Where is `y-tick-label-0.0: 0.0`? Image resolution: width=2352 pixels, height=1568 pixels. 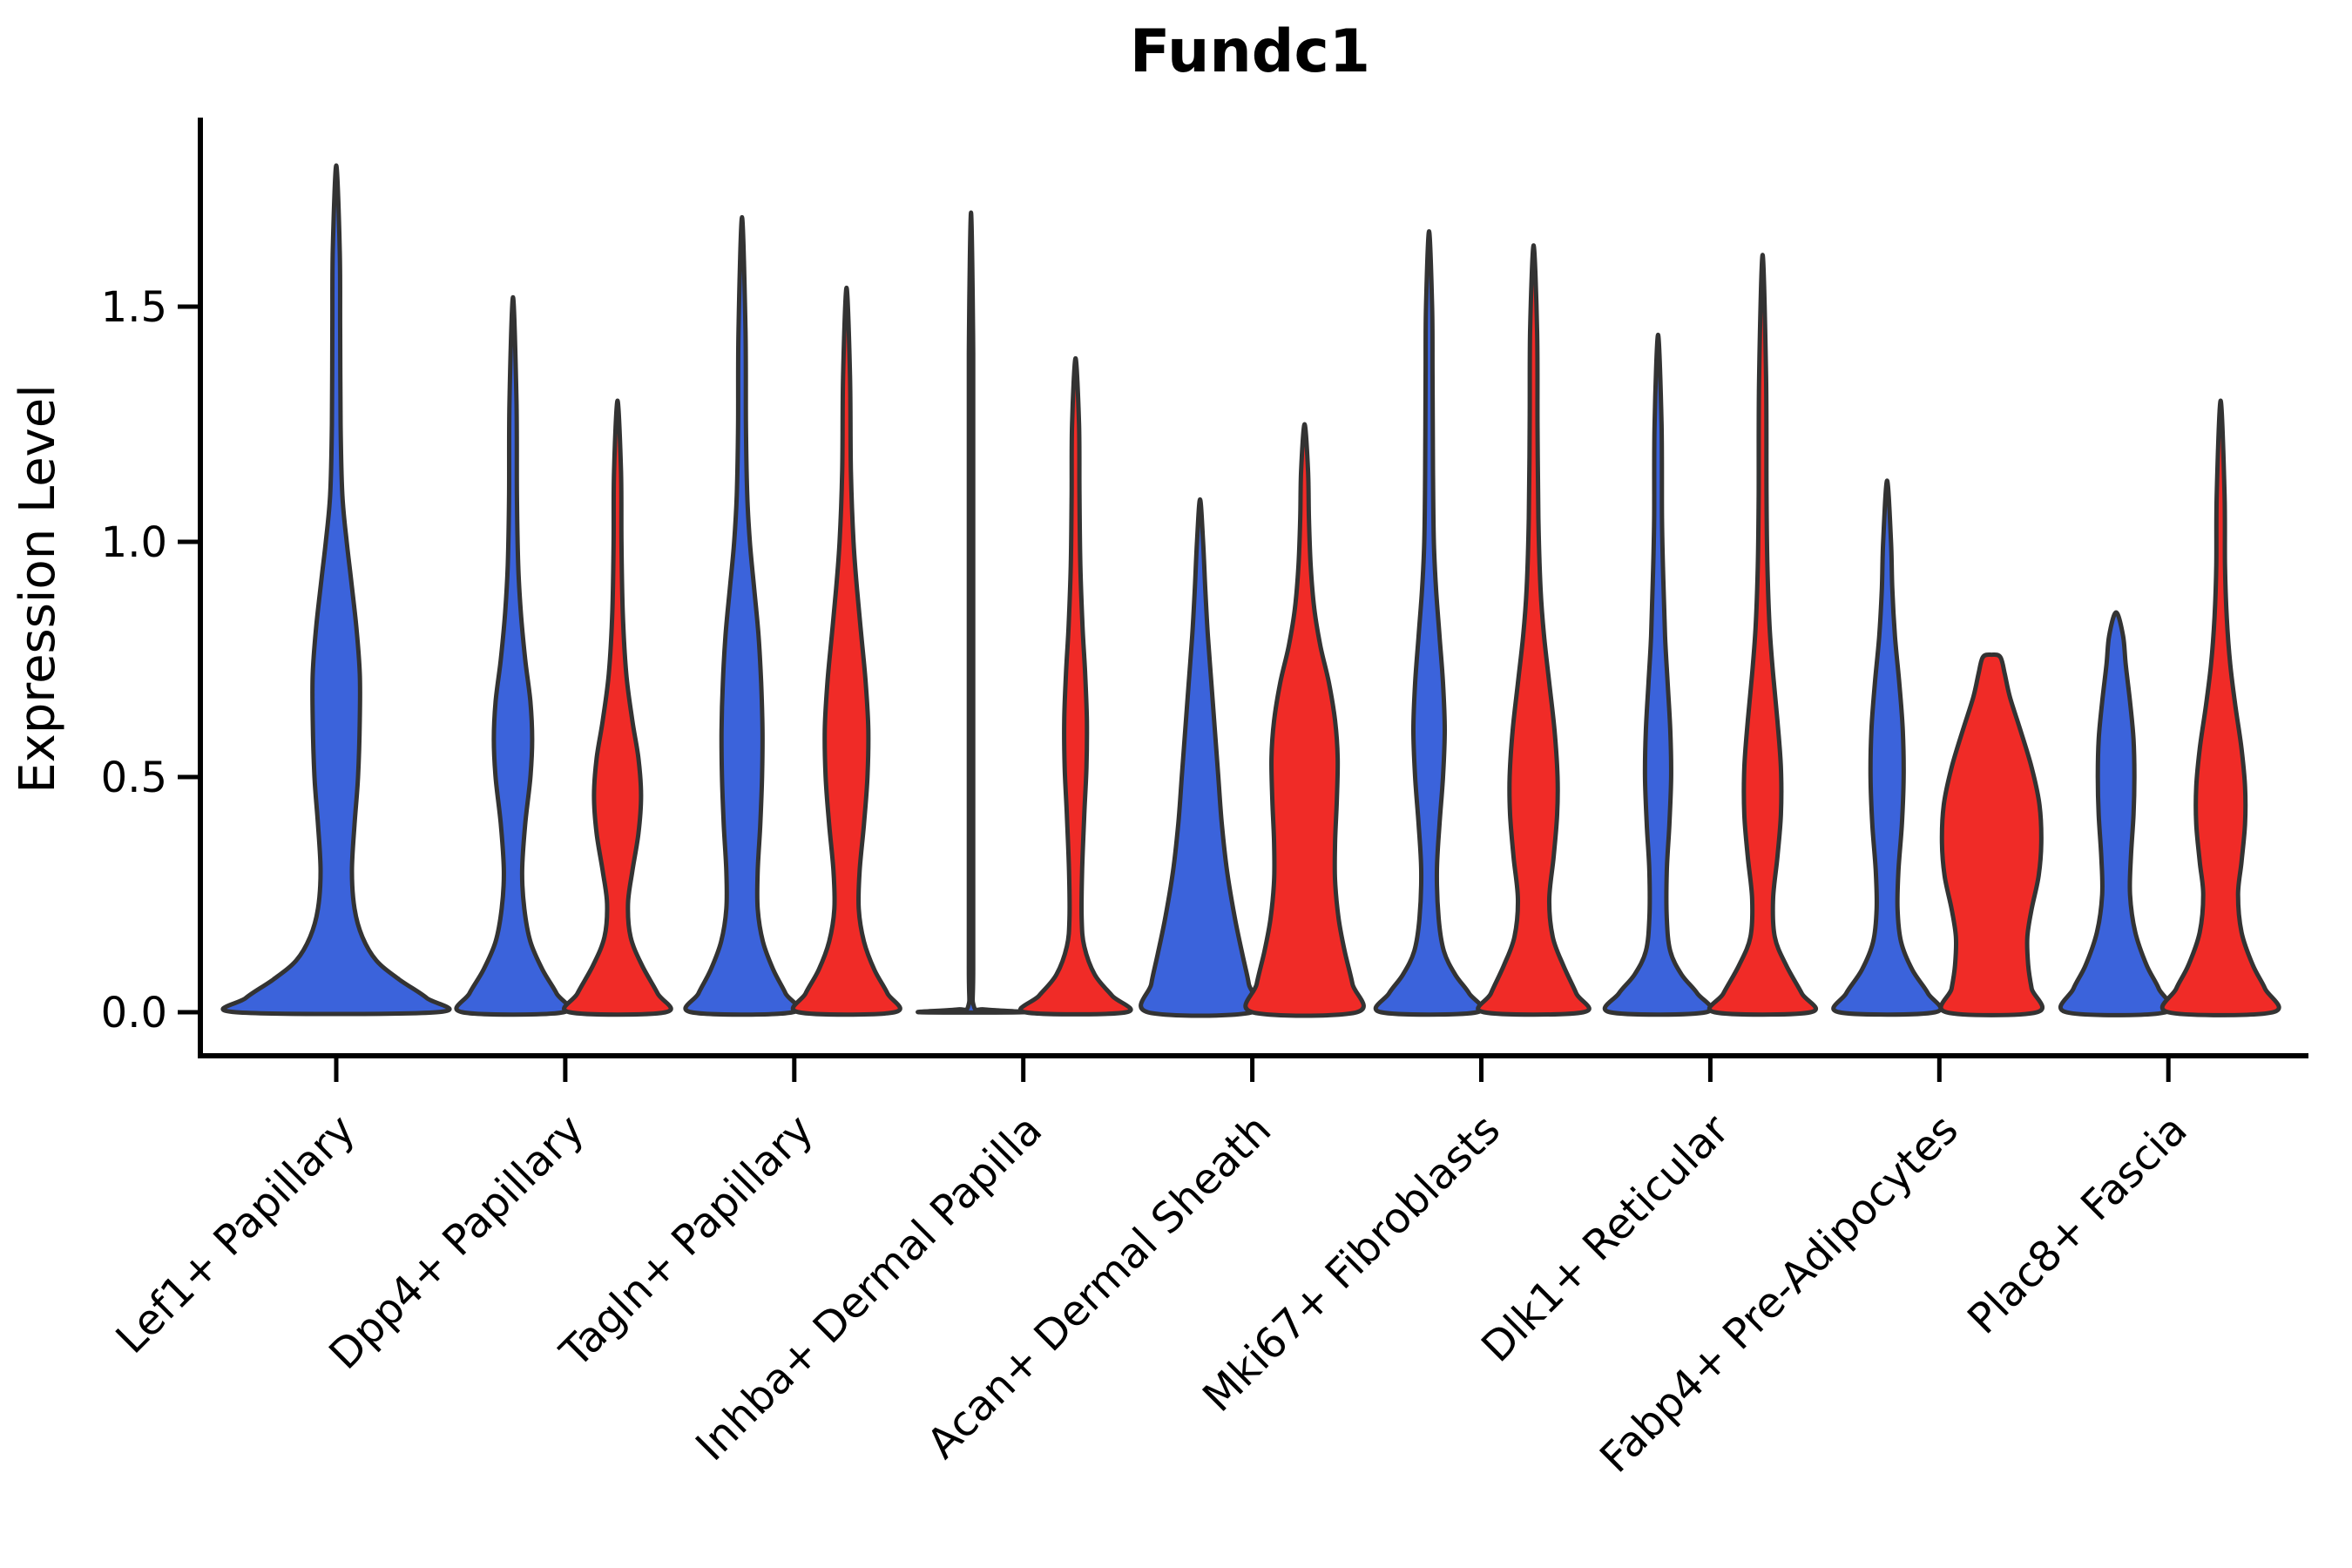 y-tick-label-0.0: 0.0 is located at coordinates (134, 1013).